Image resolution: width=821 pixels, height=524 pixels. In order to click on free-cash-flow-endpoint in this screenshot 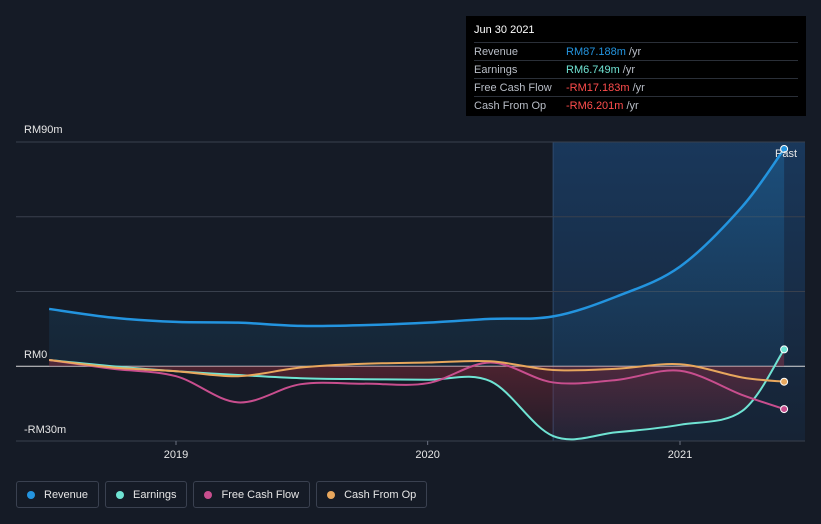, I will do `click(784, 409)`.